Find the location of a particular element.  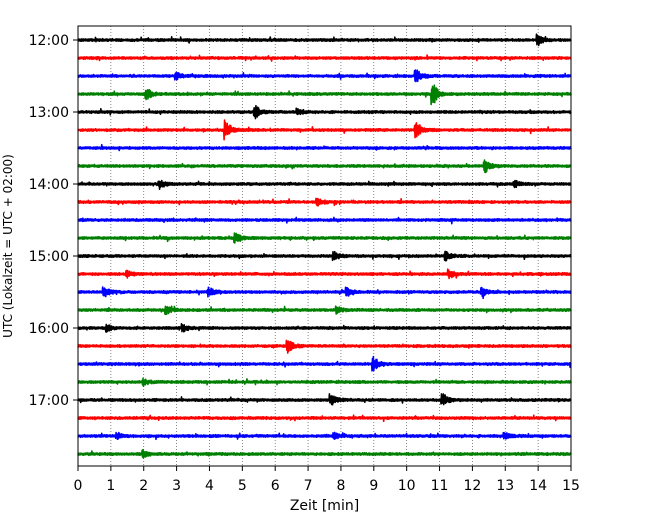

x-axis-ticks: 0 1 2 3 4 5 6 7 8 9 10 11 12 13 14 15 is located at coordinates (327, 480).